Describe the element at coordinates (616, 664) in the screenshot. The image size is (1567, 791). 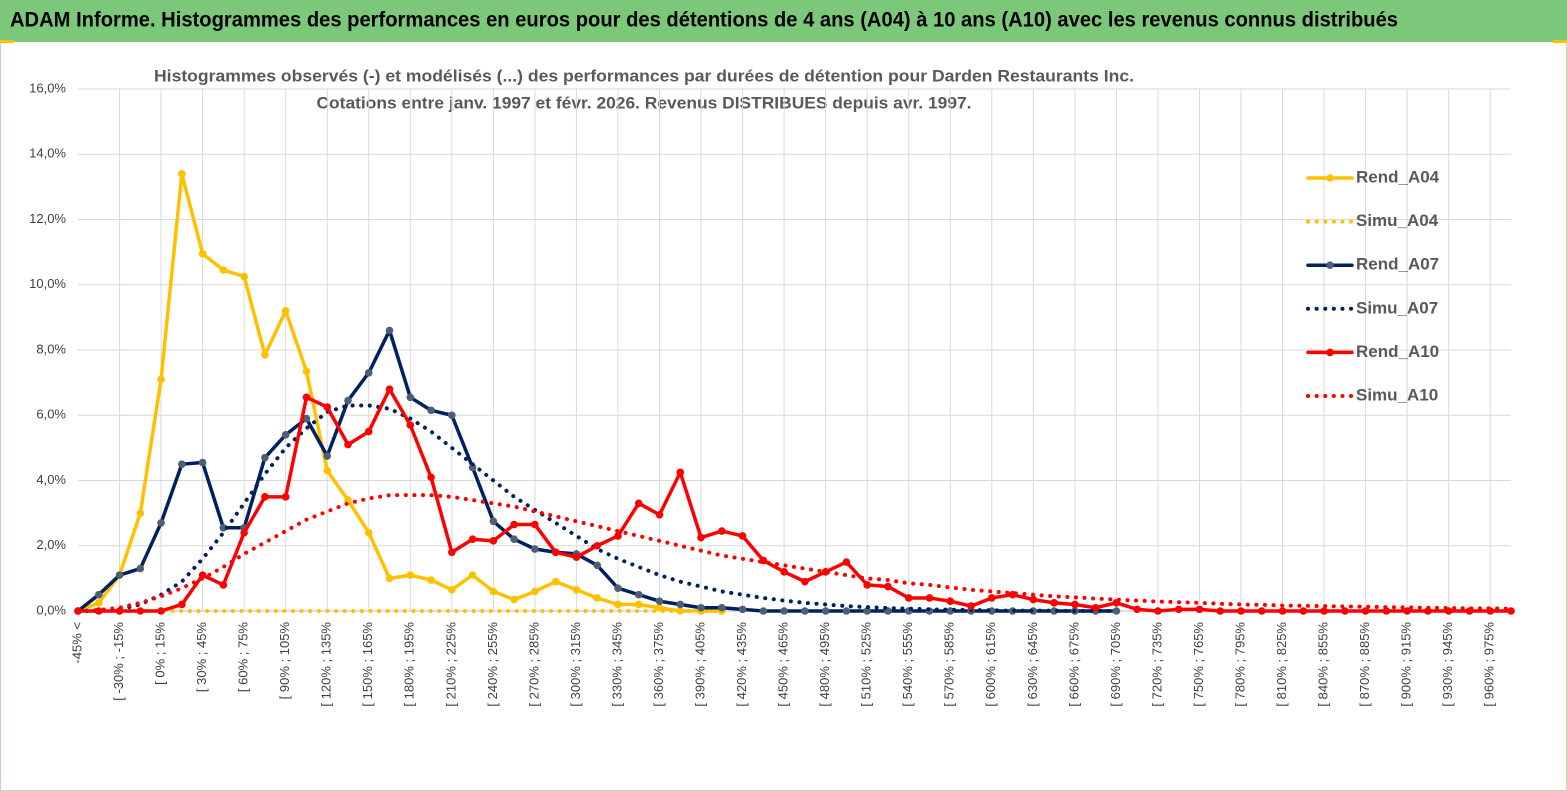
I see `x-tick-label: [ 330% ; 345%` at that location.